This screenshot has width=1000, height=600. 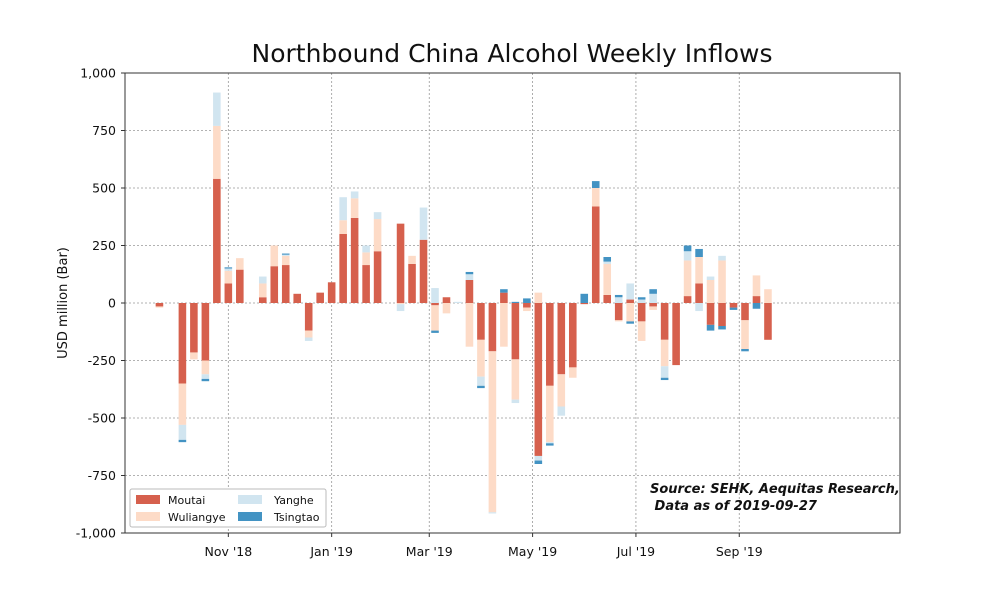 I want to click on legend-swatch-yanghe, so click(x=250, y=499).